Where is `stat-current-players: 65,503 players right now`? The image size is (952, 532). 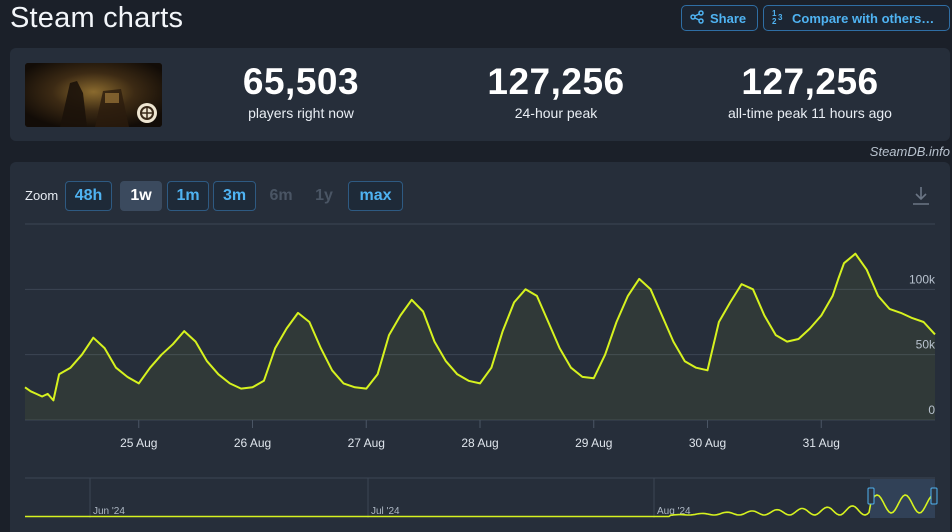 stat-current-players: 65,503 players right now is located at coordinates (301, 91).